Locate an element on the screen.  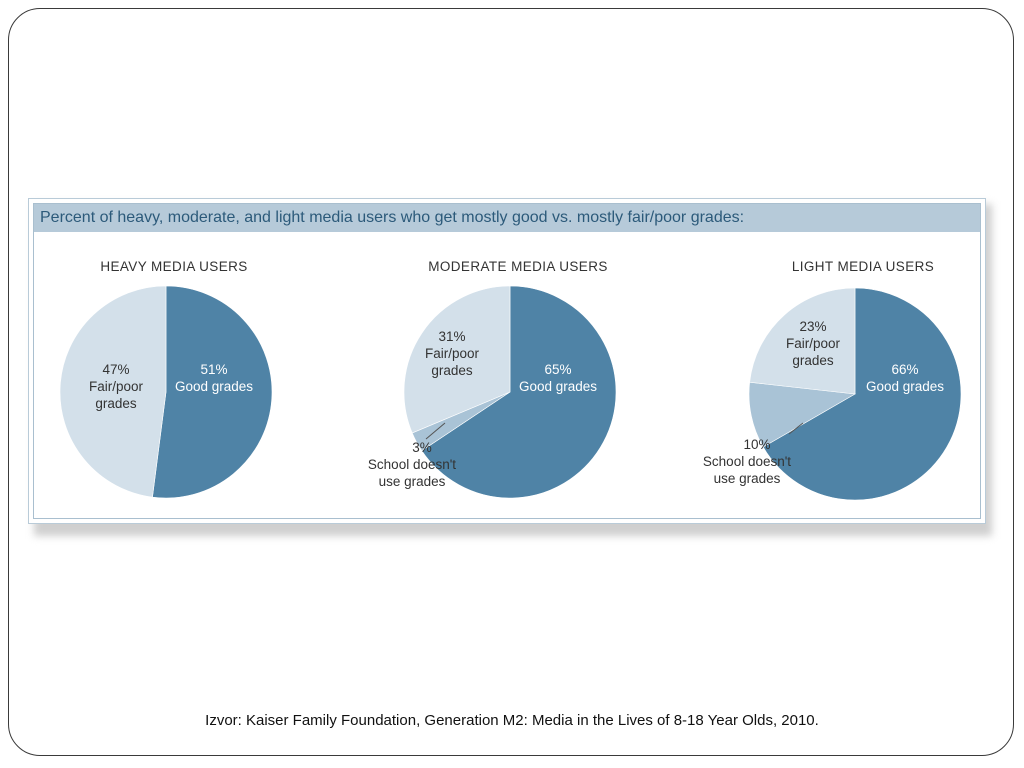
slice-label-fair-poor: 47% Fair/poor grades is located at coordinates (116, 386).